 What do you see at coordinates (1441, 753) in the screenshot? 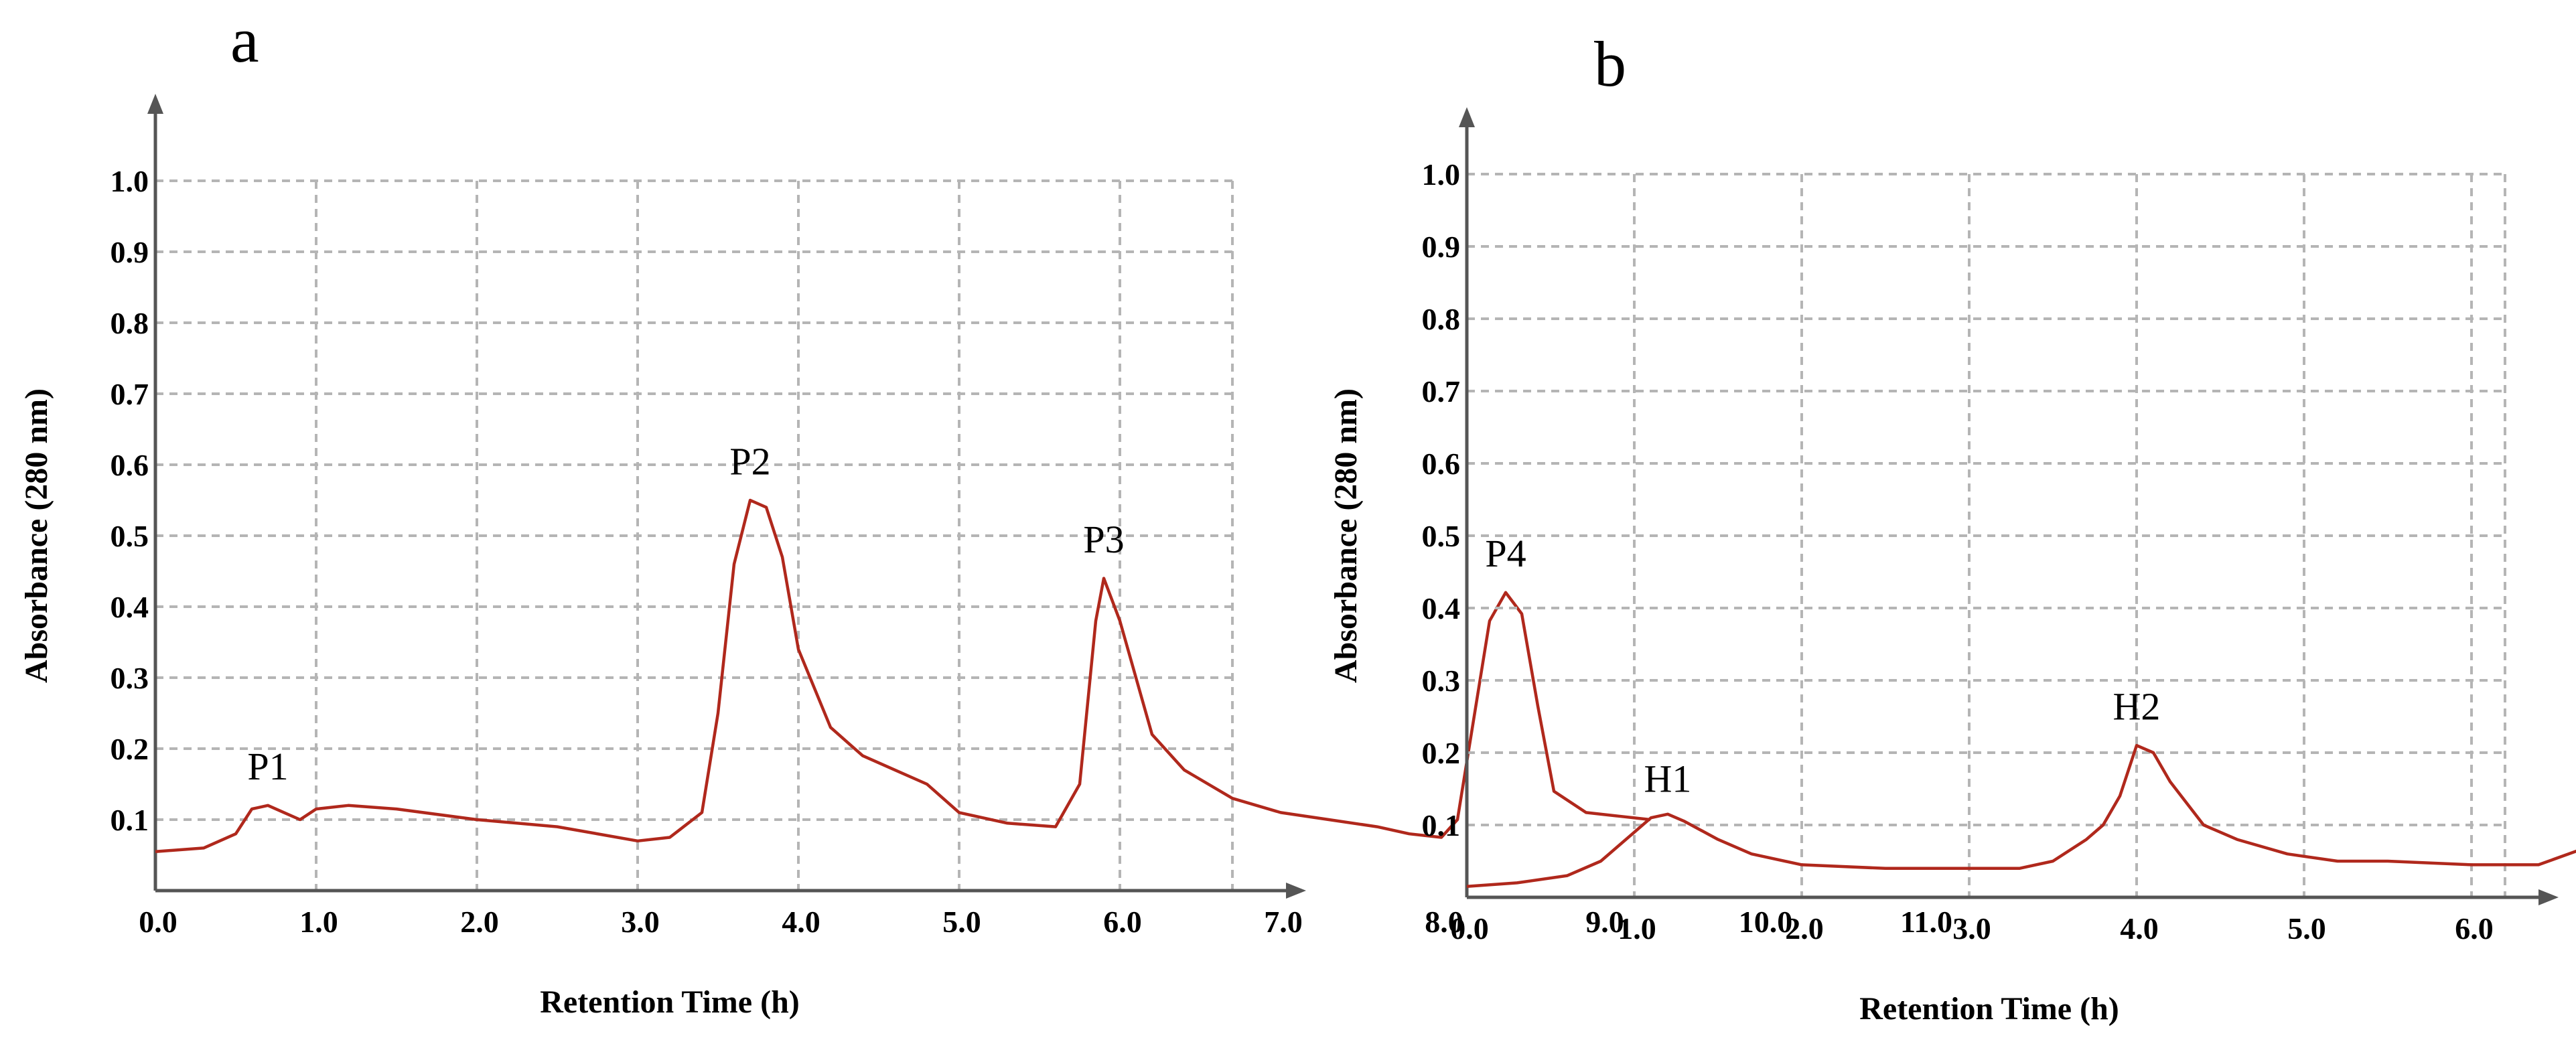
I see `panel-b-y-tick-label: 0.2` at bounding box center [1441, 753].